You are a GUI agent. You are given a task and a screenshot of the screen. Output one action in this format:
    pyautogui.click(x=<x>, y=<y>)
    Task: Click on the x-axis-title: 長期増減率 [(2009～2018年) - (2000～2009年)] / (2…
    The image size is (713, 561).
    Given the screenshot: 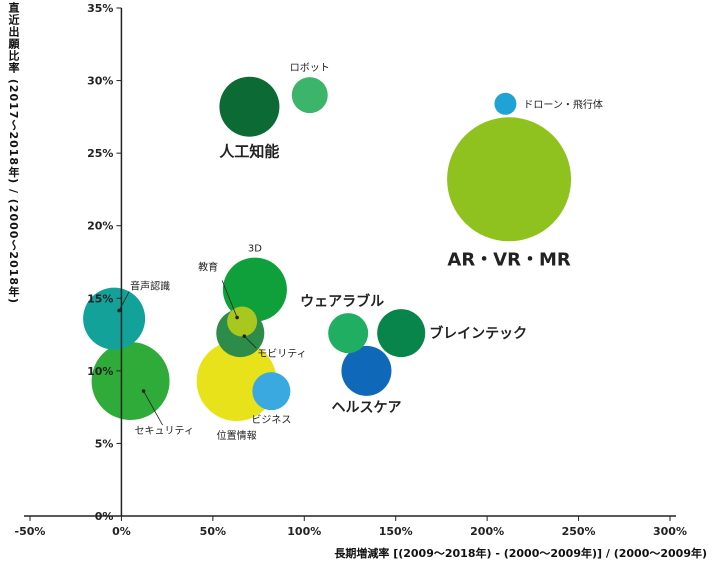 What is the action you would take?
    pyautogui.click(x=520, y=553)
    